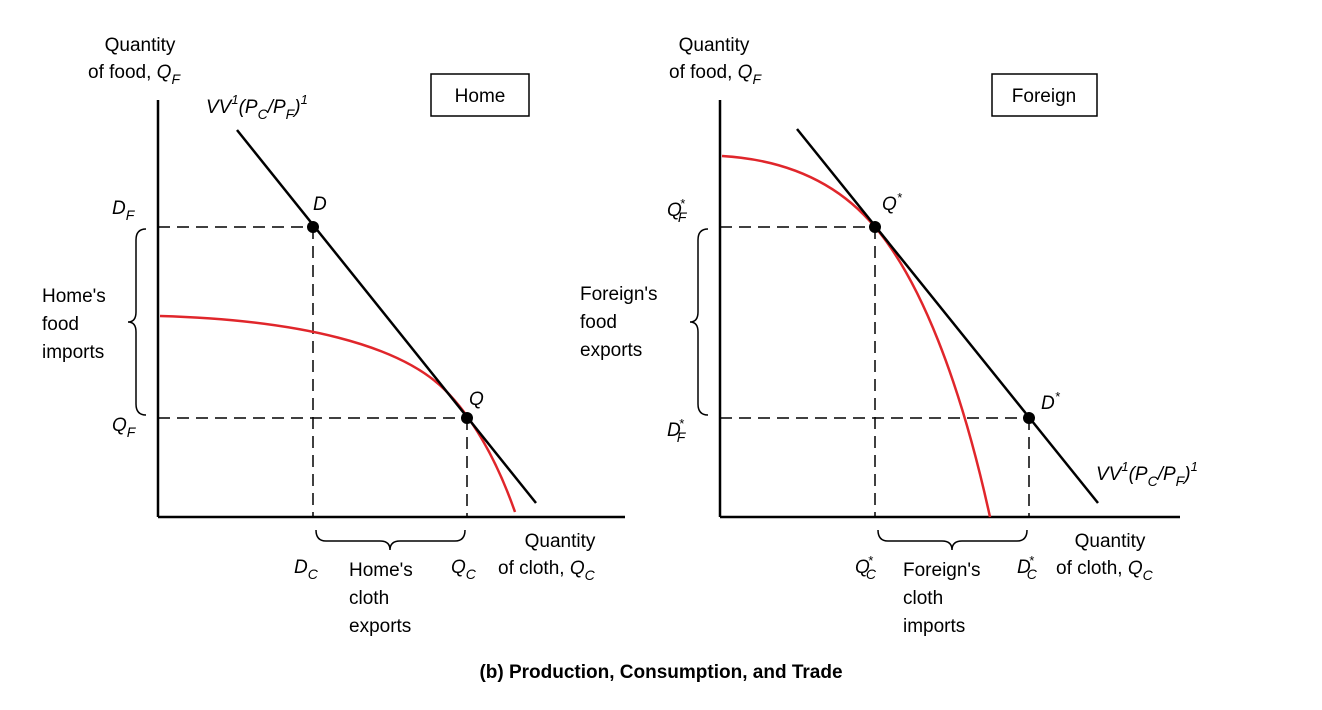 This screenshot has height=710, width=1322. What do you see at coordinates (952, 540) in the screenshot?
I see `foreign-cloth-imports-bracket` at bounding box center [952, 540].